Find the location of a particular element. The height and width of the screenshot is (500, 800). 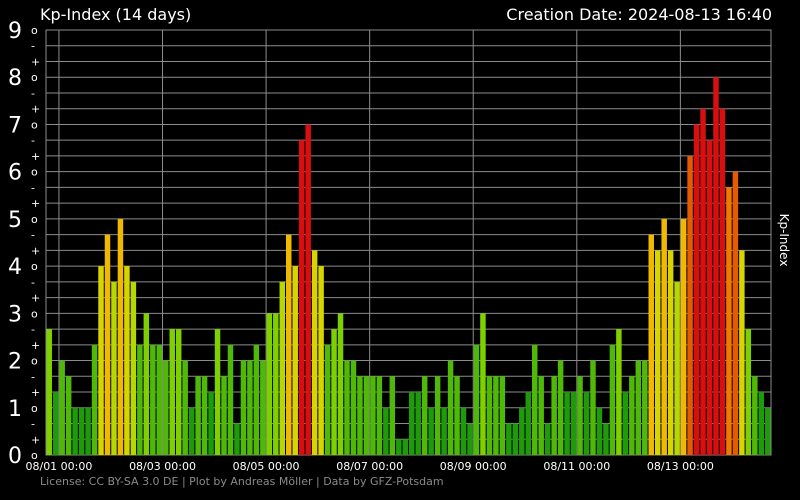

x-tick-label: 08/01 00:00 is located at coordinates (58, 466).